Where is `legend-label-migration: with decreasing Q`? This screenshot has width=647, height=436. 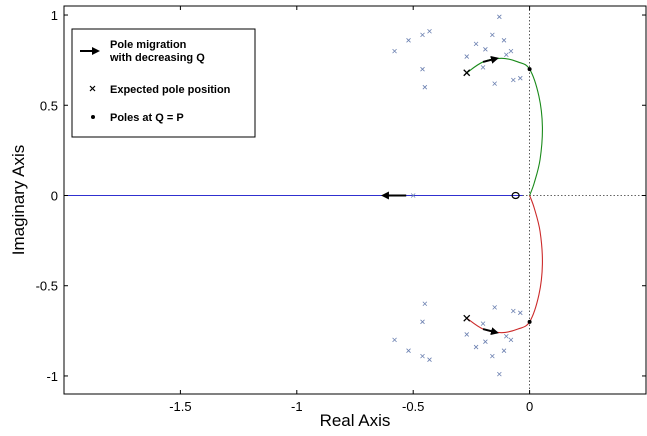 legend-label-migration: with decreasing Q is located at coordinates (157, 58).